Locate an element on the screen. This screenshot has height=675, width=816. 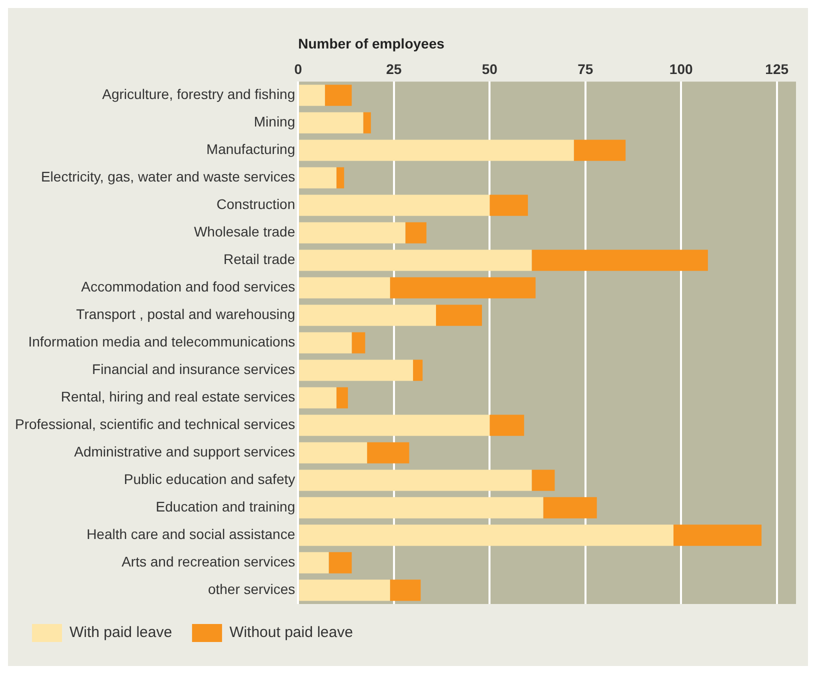
x-tick-label: 0 is located at coordinates (298, 69).